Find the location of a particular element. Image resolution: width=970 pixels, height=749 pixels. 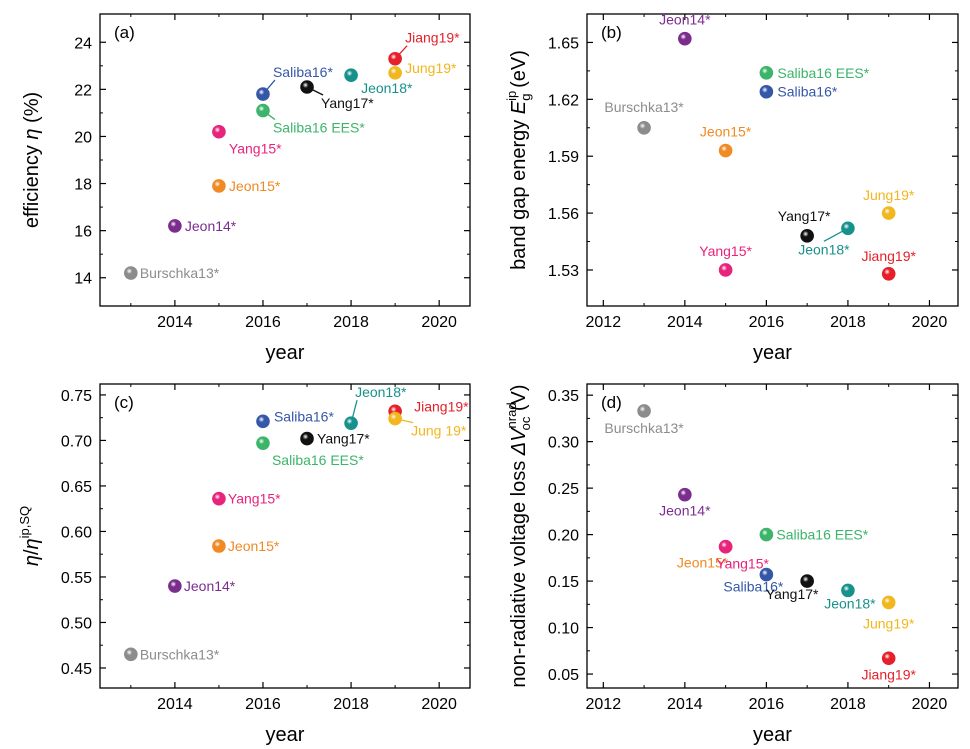

y-tick-label: 20 is located at coordinates (83, 137).